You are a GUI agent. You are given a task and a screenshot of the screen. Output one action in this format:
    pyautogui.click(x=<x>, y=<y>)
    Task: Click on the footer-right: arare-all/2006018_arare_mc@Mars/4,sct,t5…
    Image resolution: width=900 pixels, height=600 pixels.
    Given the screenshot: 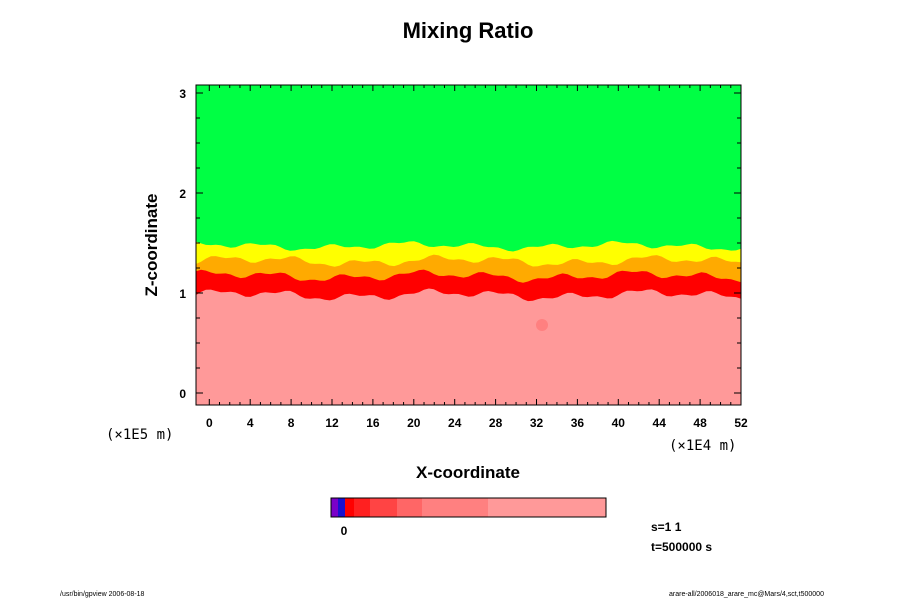 What is the action you would take?
    pyautogui.click(x=746, y=594)
    